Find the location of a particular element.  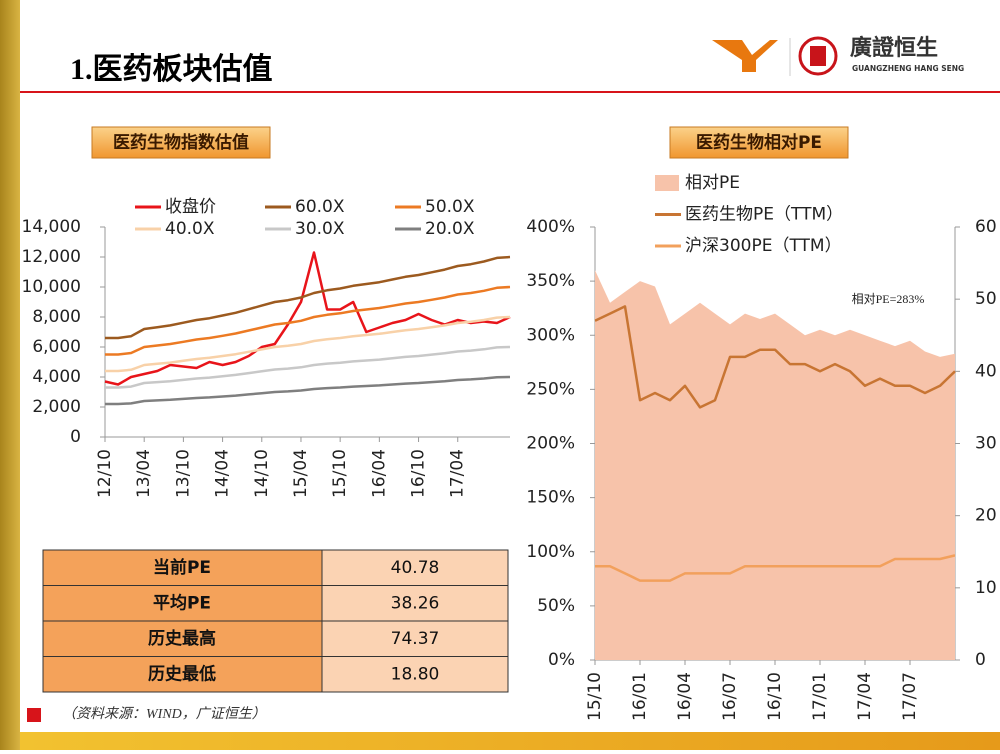

logo-icon is located at coordinates (818, 56).